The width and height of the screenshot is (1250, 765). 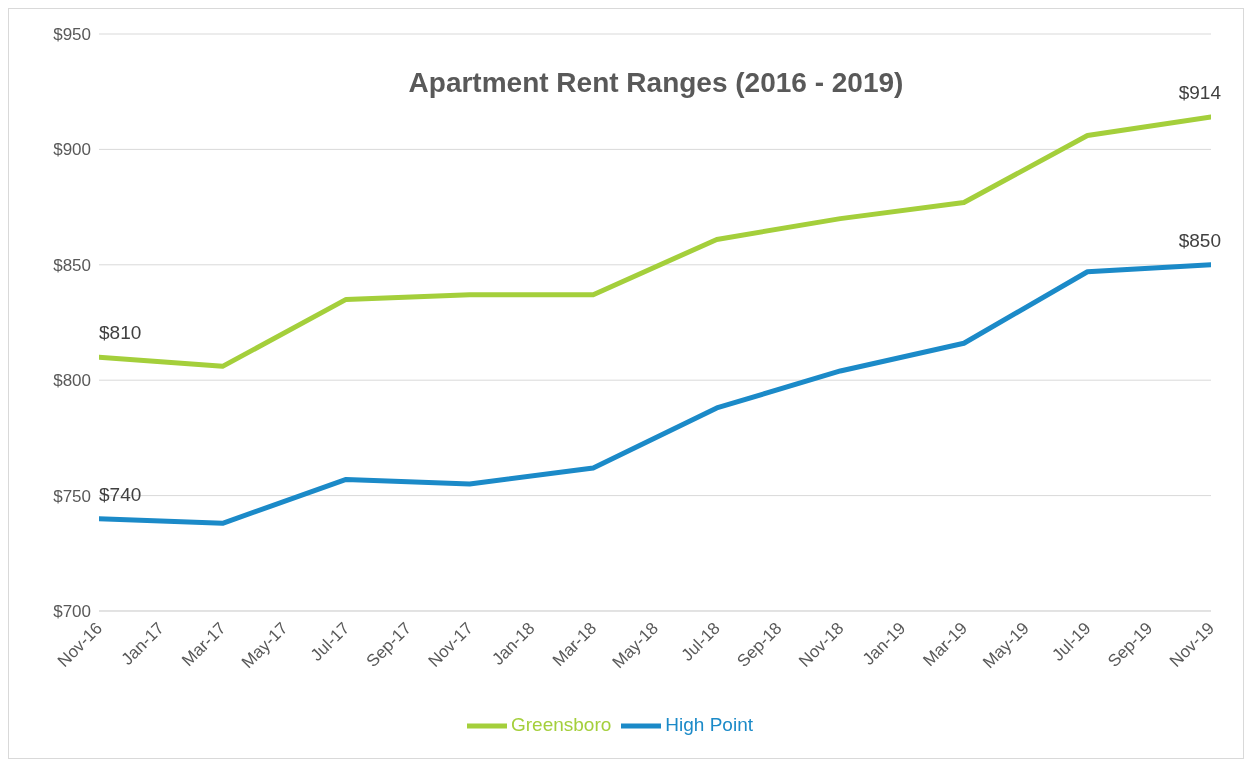 What do you see at coordinates (72, 265) in the screenshot?
I see `y-tick-label: $850` at bounding box center [72, 265].